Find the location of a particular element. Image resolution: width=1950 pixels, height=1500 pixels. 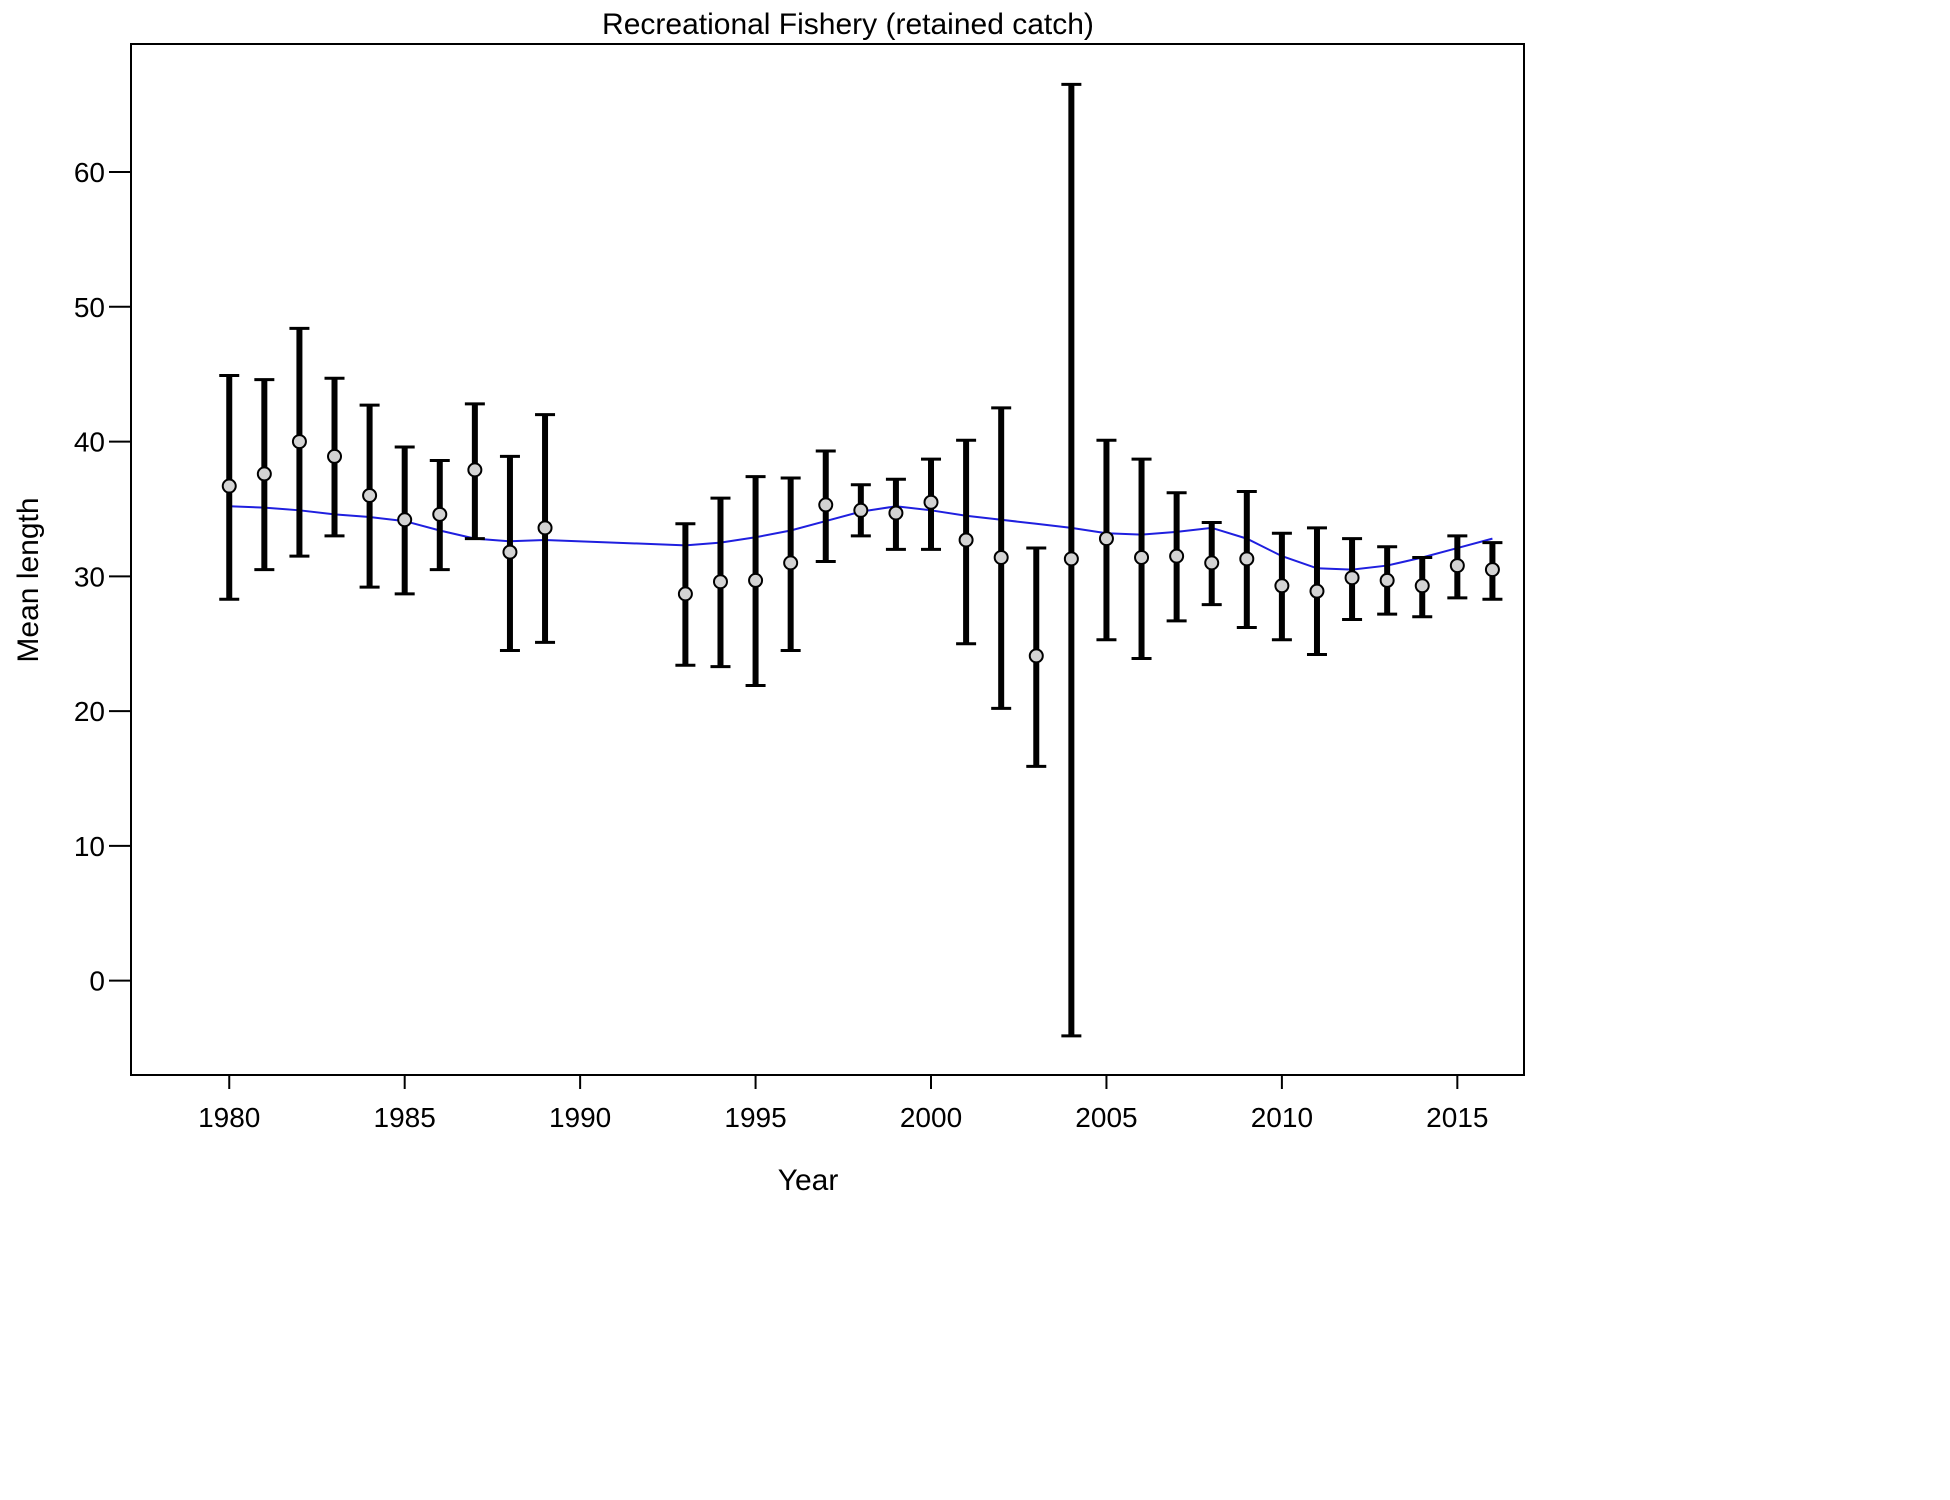

y-tick-label: 10 is located at coordinates (89, 846).